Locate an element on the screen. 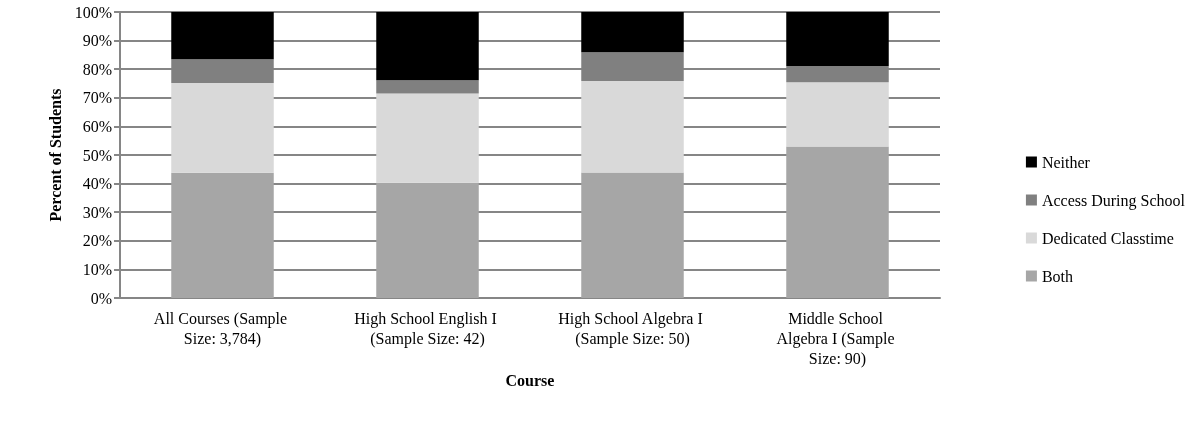  x-tick-label: Middle School Algebra I (Sample Size: 90) is located at coordinates (837, 338).